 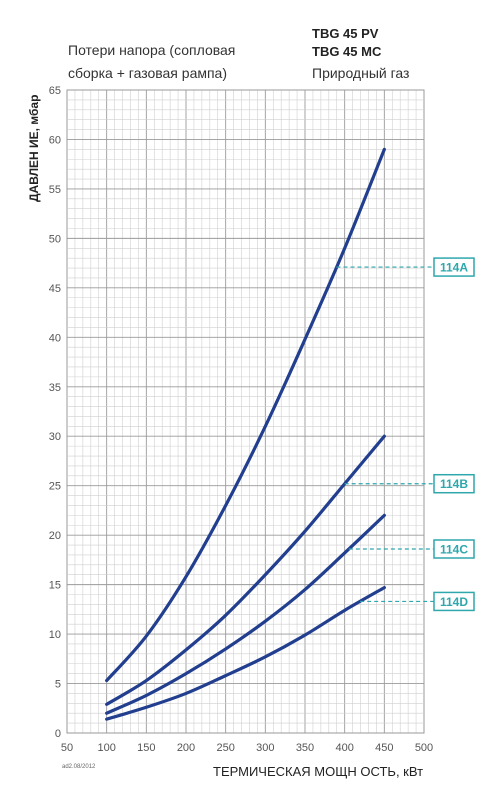 What do you see at coordinates (384, 748) in the screenshot?
I see `x-tick-label: 450` at bounding box center [384, 748].